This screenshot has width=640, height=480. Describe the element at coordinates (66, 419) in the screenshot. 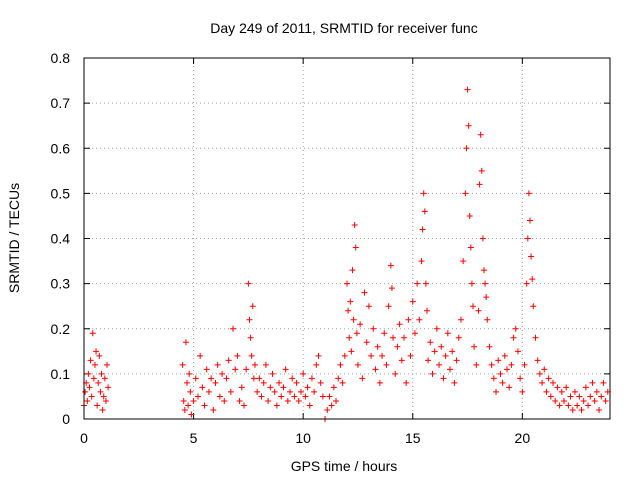

I see `y-tick-label: 0` at that location.